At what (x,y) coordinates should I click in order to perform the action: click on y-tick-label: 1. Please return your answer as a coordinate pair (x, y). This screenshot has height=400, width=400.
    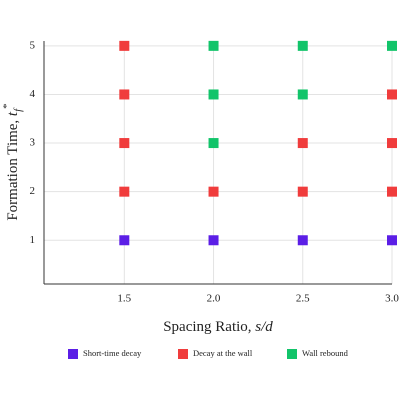
    Looking at the image, I should click on (33, 240).